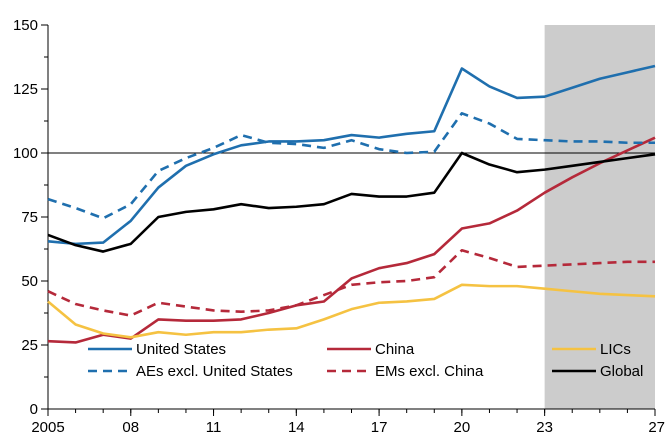 The width and height of the screenshot is (665, 438). I want to click on x-tick-label: 11, so click(214, 427).